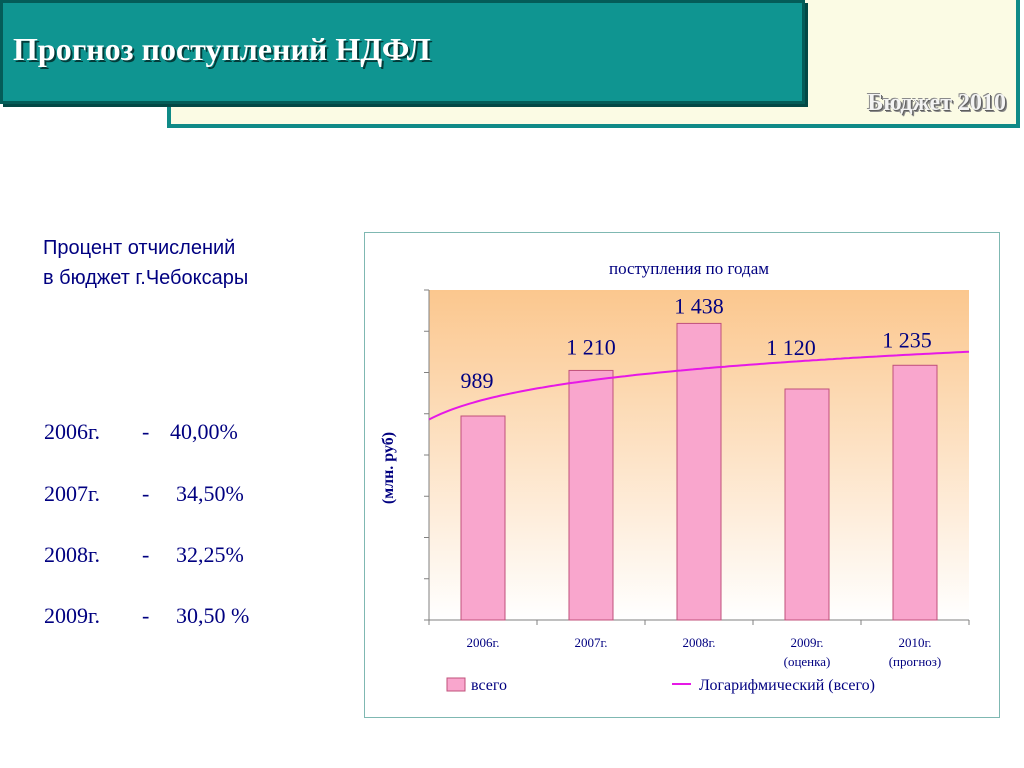 Image resolution: width=1024 pixels, height=768 pixels. I want to click on data-label-3: 1 438, so click(699, 305).